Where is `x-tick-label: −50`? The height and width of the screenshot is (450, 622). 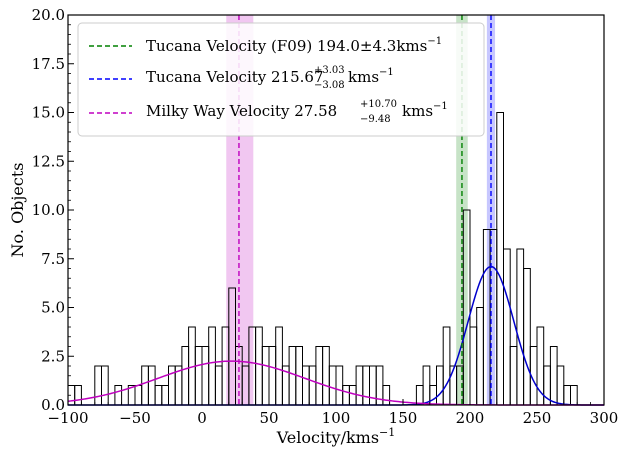
x-tick-label: −50 is located at coordinates (135, 418).